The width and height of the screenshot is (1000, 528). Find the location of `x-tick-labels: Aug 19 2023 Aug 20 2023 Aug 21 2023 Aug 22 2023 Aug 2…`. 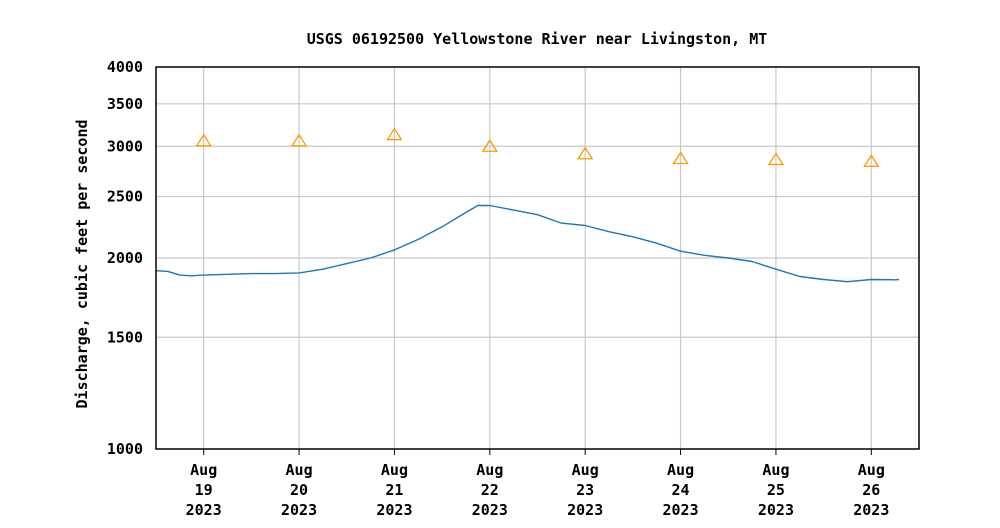

x-tick-labels: Aug 19 2023 Aug 20 2023 Aug 21 2023 Aug 22 2023 Aug 2… is located at coordinates (537, 484).